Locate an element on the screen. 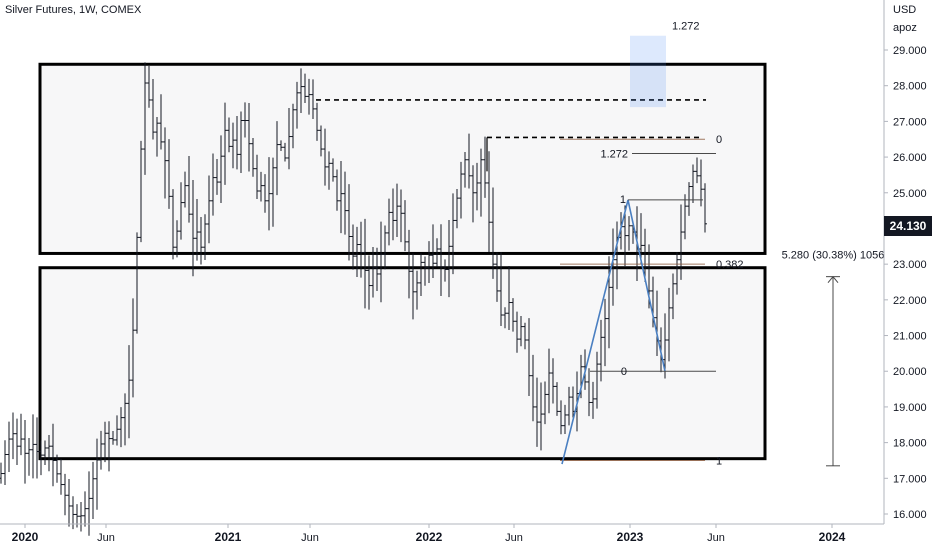 Image resolution: width=932 pixels, height=550 pixels. time-tick-label: 2020 is located at coordinates (25, 537).